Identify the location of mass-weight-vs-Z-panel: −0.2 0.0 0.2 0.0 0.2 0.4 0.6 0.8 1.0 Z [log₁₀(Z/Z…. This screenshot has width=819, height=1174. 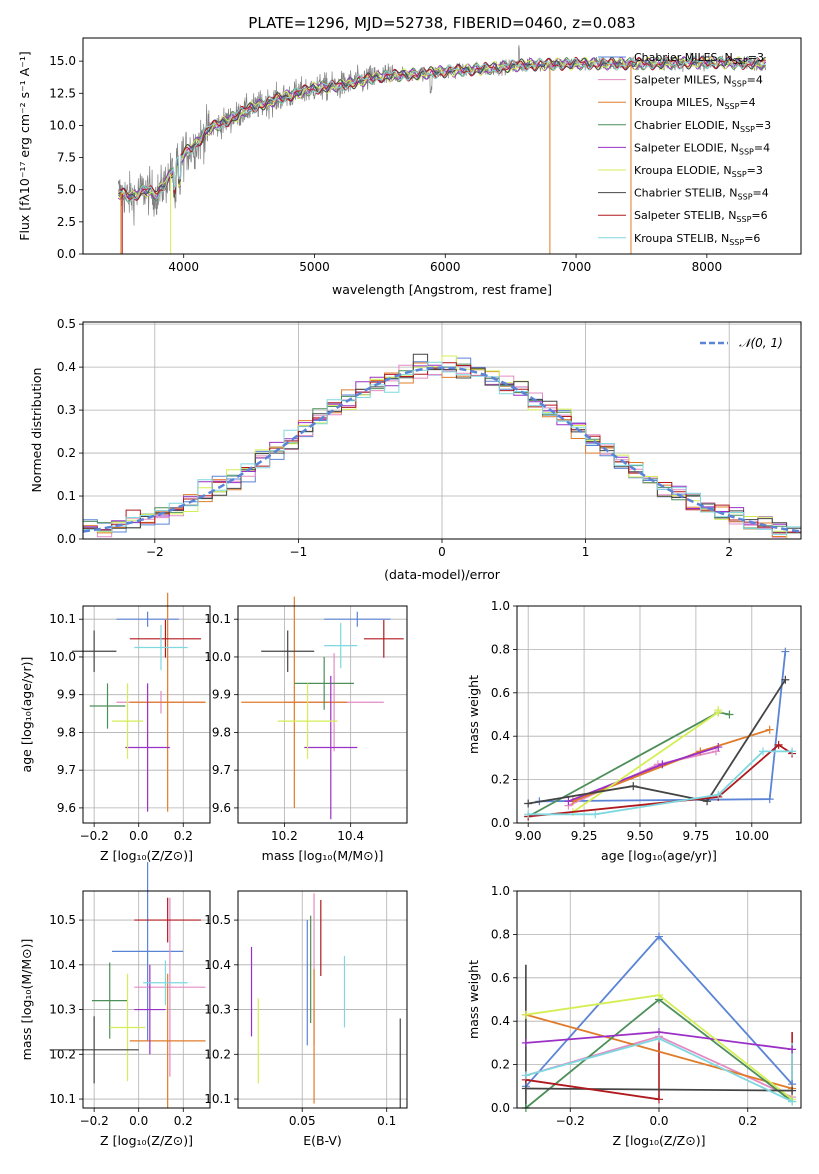
(634, 1016).